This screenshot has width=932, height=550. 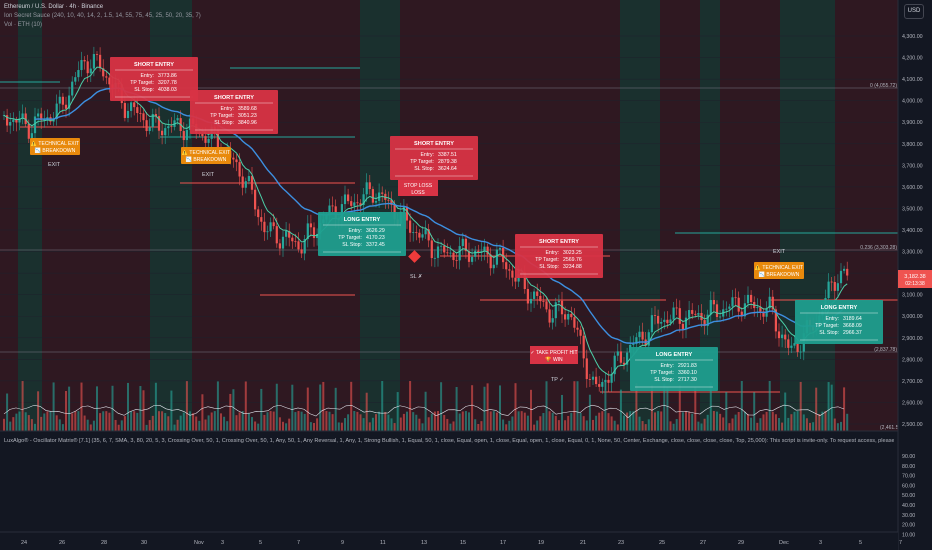 I want to click on box-field-label: TP Target:, so click(x=422, y=162).